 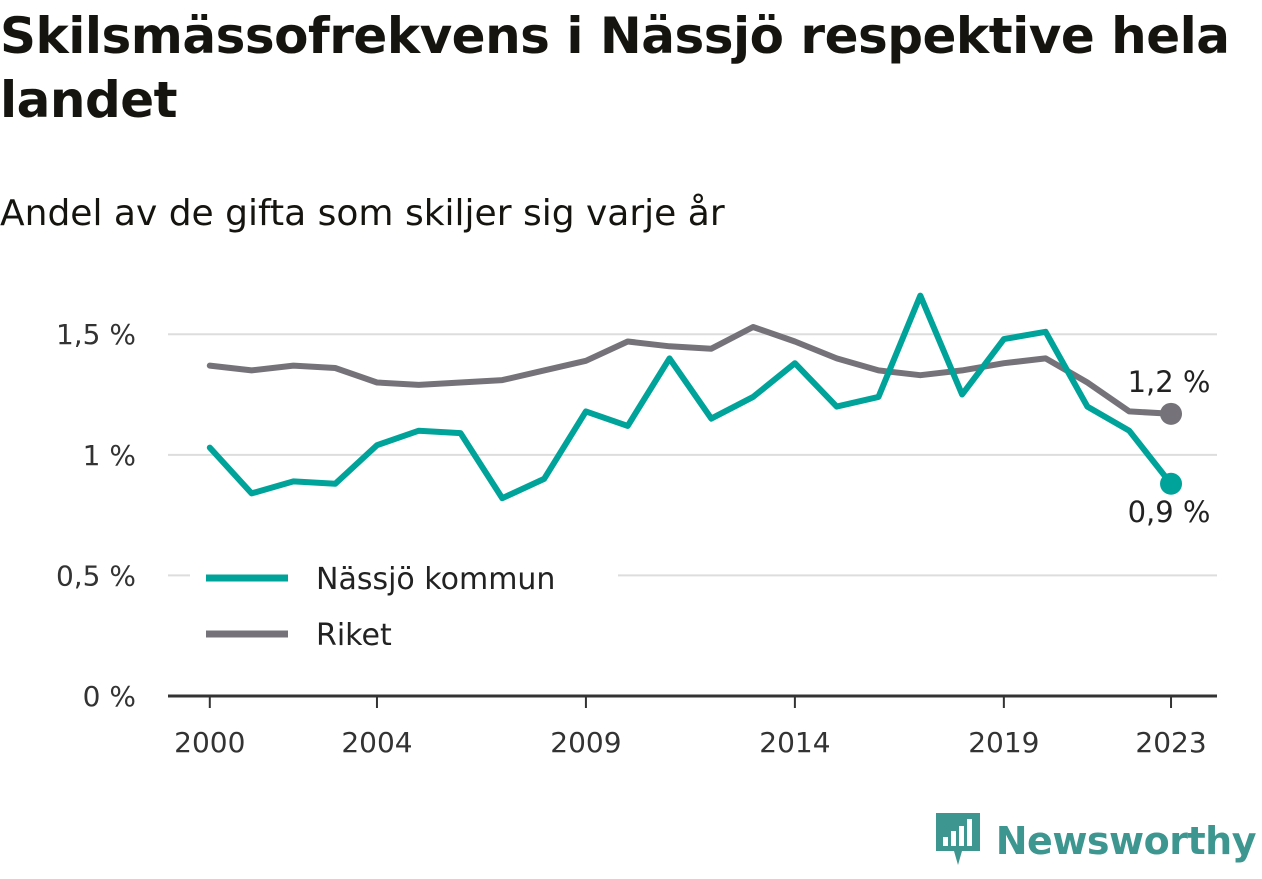 I want to click on y-tick-label: 1,5 %, so click(x=96, y=334).